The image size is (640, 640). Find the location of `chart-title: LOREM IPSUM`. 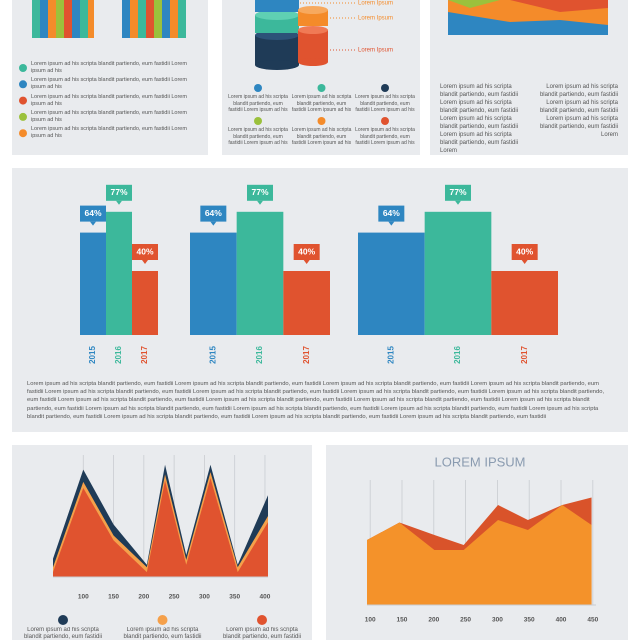

chart-title: LOREM IPSUM is located at coordinates (479, 461).